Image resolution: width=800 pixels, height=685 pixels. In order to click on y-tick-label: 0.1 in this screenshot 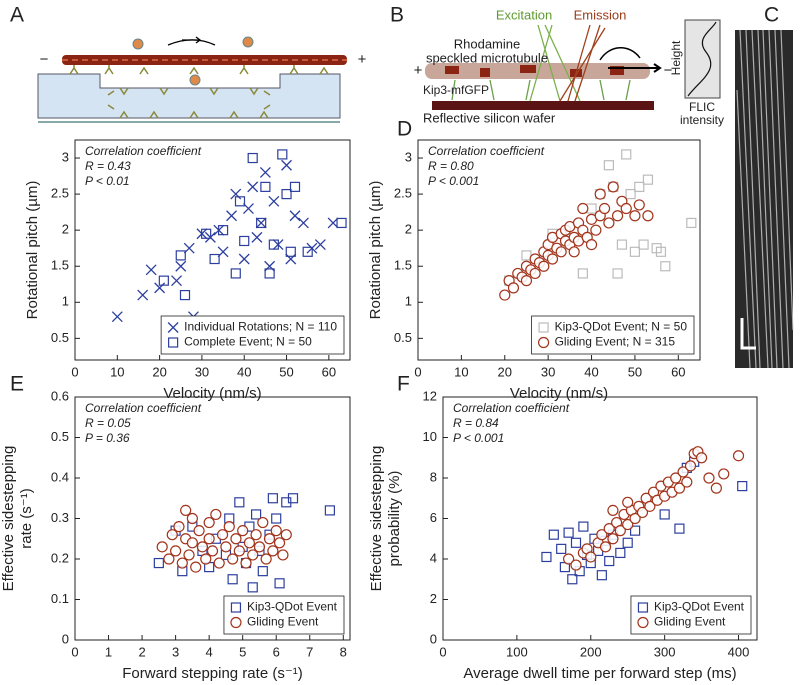, I will do `click(60, 598)`.